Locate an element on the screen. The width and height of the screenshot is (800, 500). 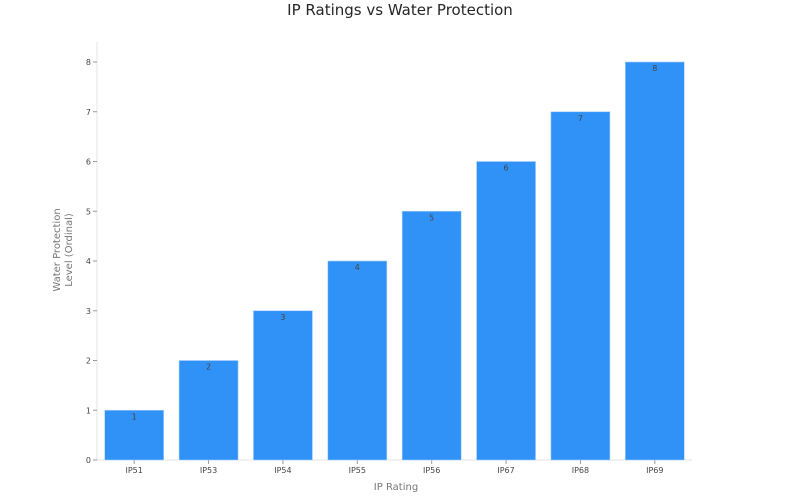
bar-ip53 is located at coordinates (208, 410).